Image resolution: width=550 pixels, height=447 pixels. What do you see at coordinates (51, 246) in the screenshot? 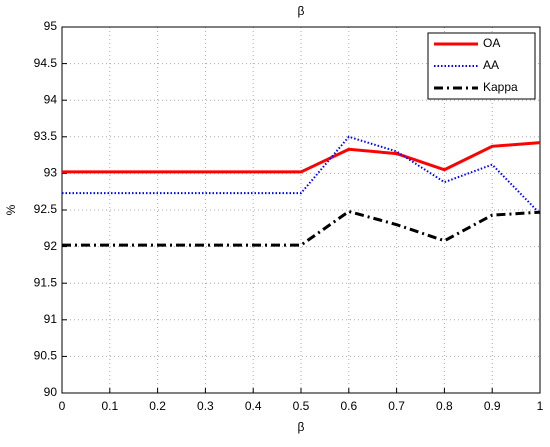
I see `y-tick-label: 92` at bounding box center [51, 246].